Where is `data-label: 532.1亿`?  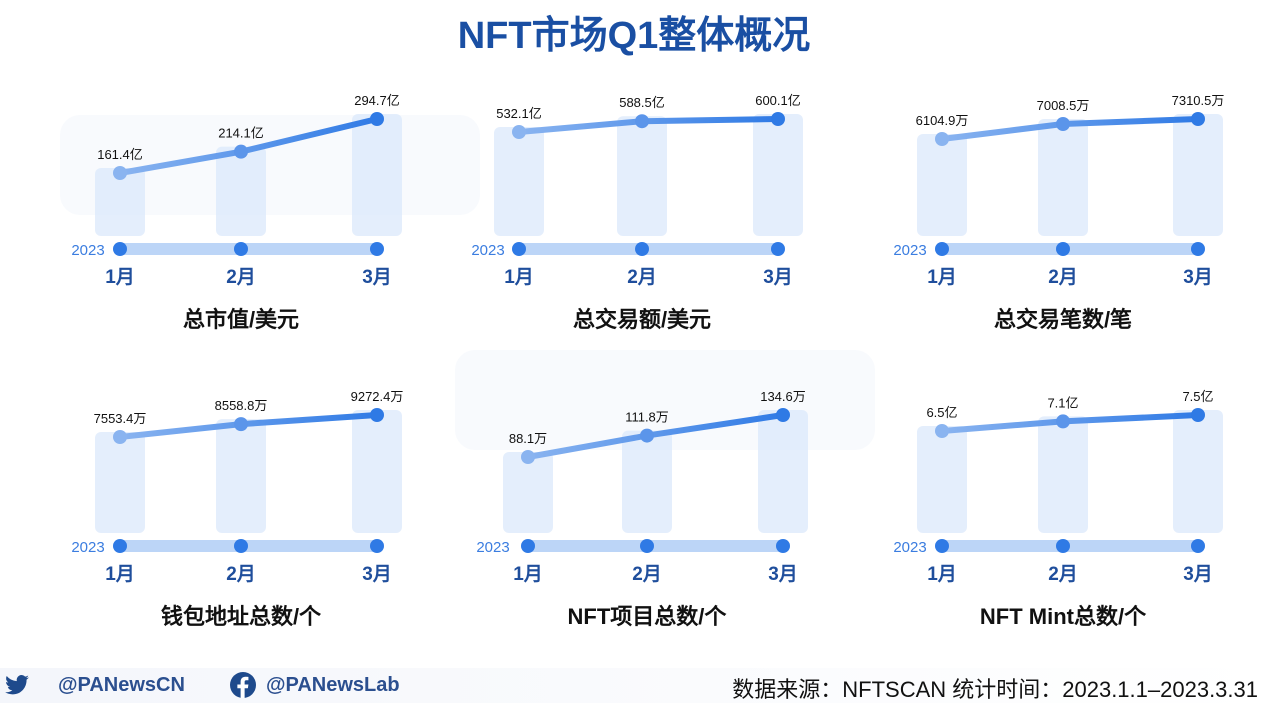 data-label: 532.1亿 is located at coordinates (519, 113).